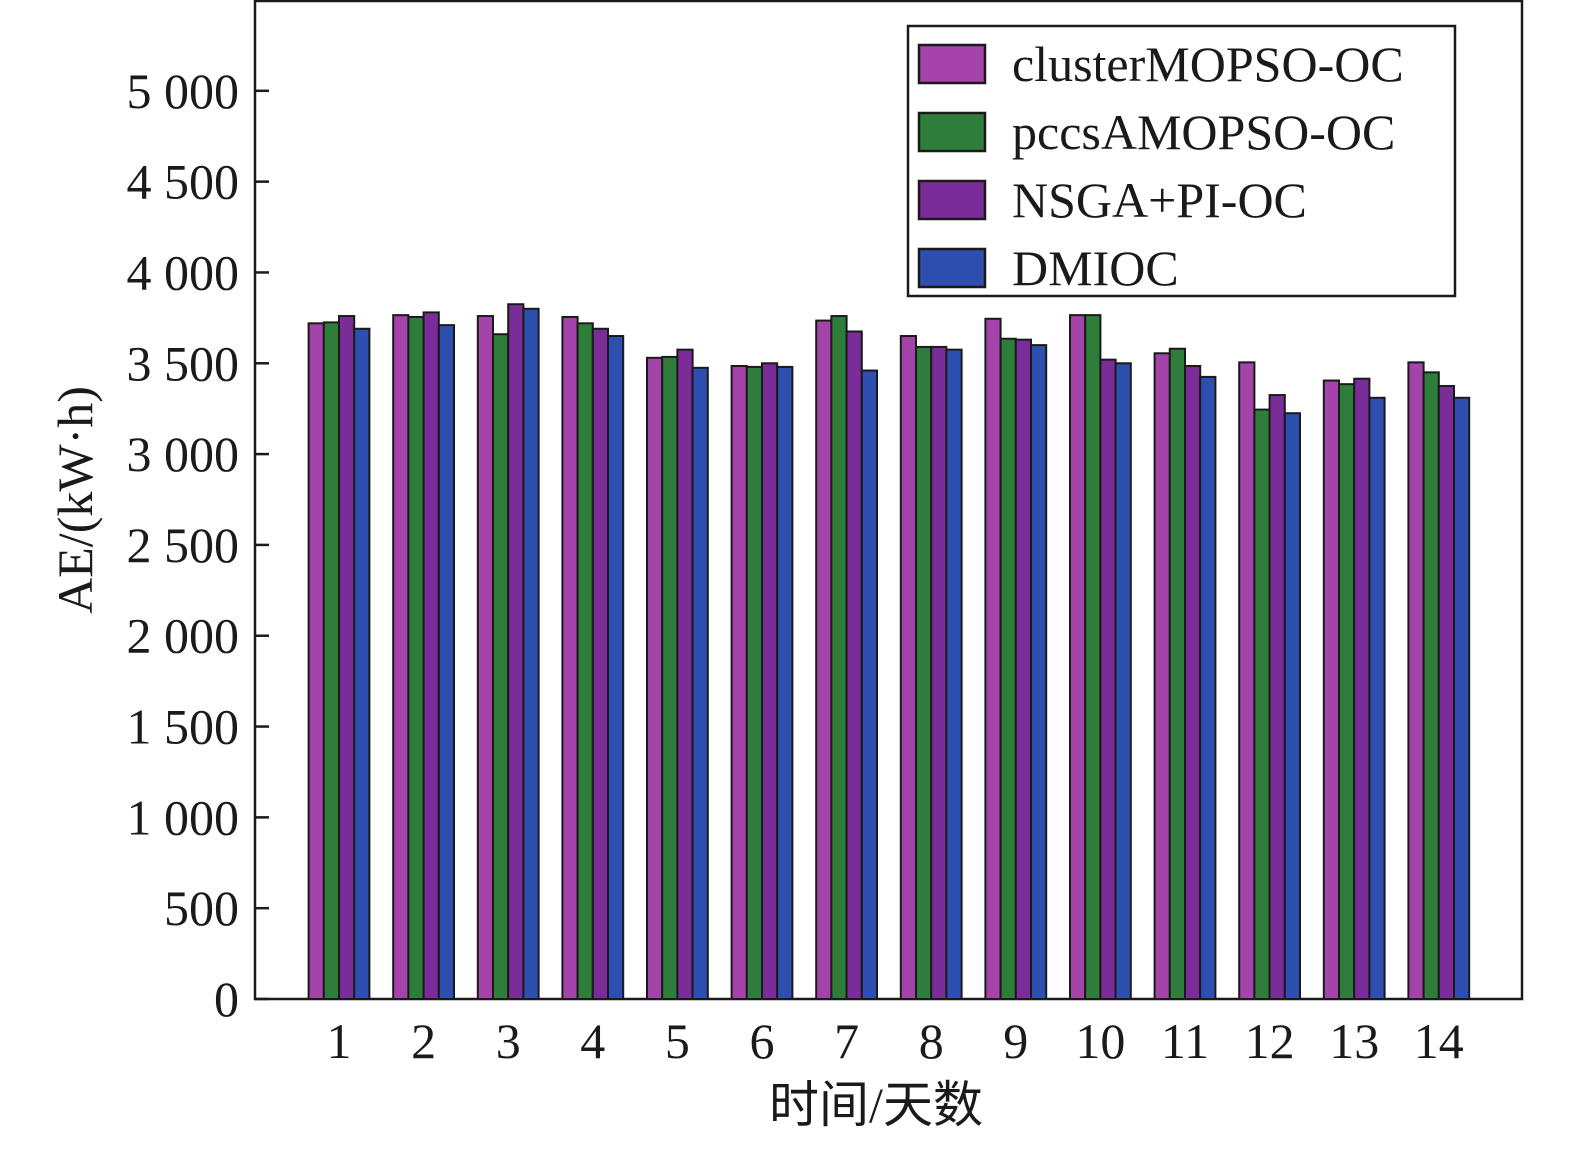 The height and width of the screenshot is (1153, 1575). What do you see at coordinates (592, 1041) in the screenshot?
I see `x-tick-label: 4` at bounding box center [592, 1041].